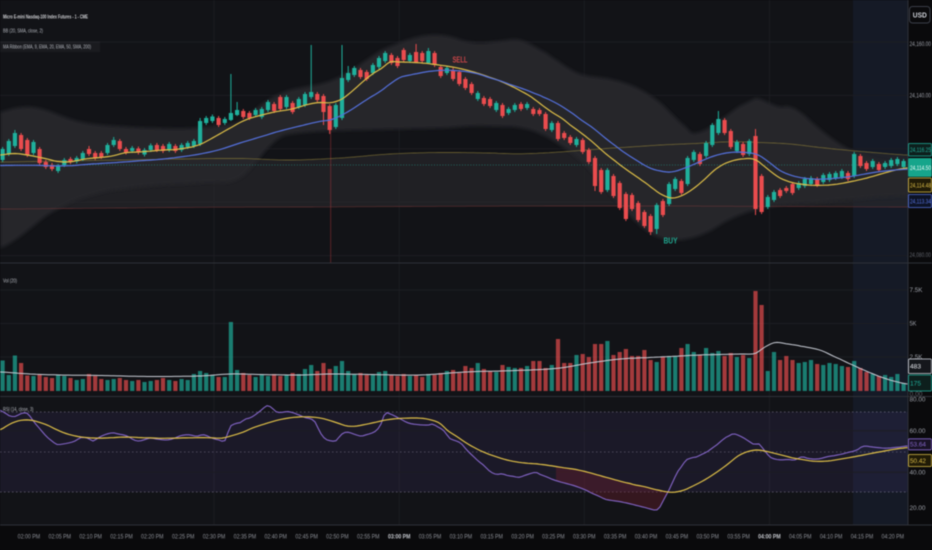 This screenshot has height=550, width=932. Describe the element at coordinates (677, 538) in the screenshot. I see `svg-text: 03:45 PM` at that location.